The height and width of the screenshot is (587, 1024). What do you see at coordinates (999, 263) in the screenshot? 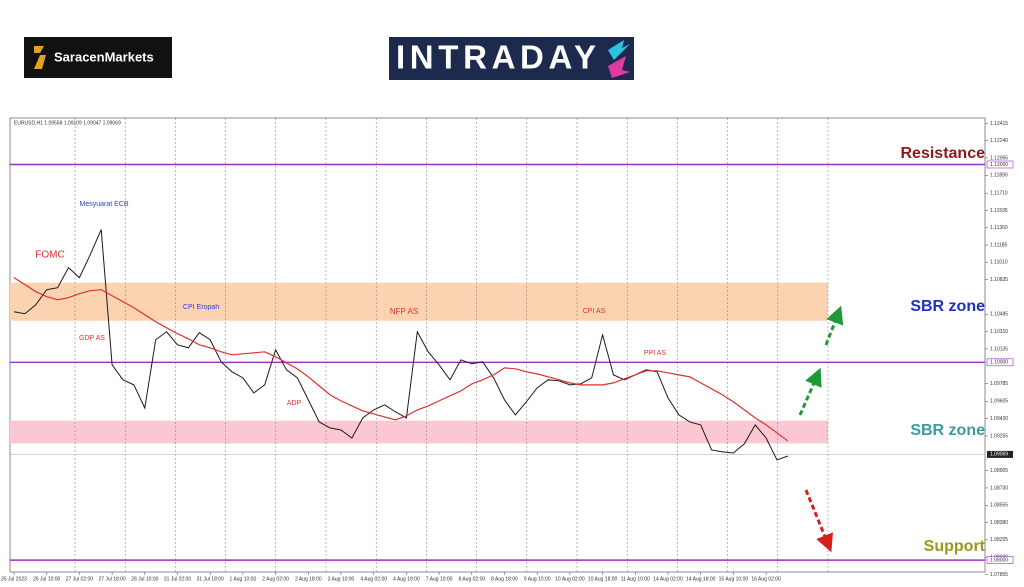
I see `y-tick-label: 1.11010` at bounding box center [999, 263].